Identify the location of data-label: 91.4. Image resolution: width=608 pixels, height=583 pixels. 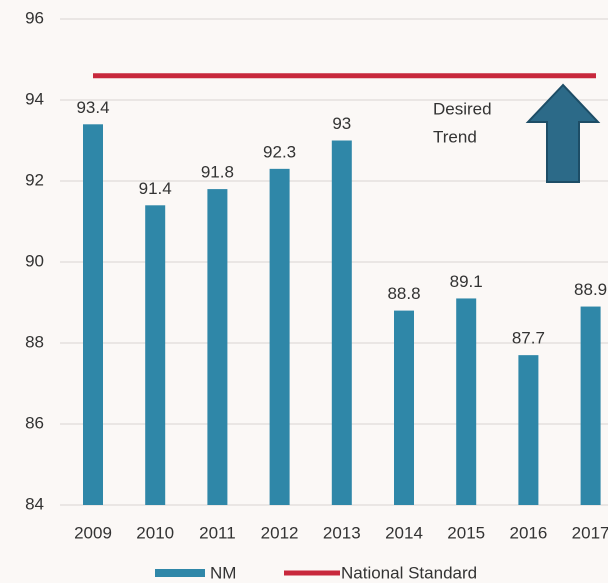
(155, 188).